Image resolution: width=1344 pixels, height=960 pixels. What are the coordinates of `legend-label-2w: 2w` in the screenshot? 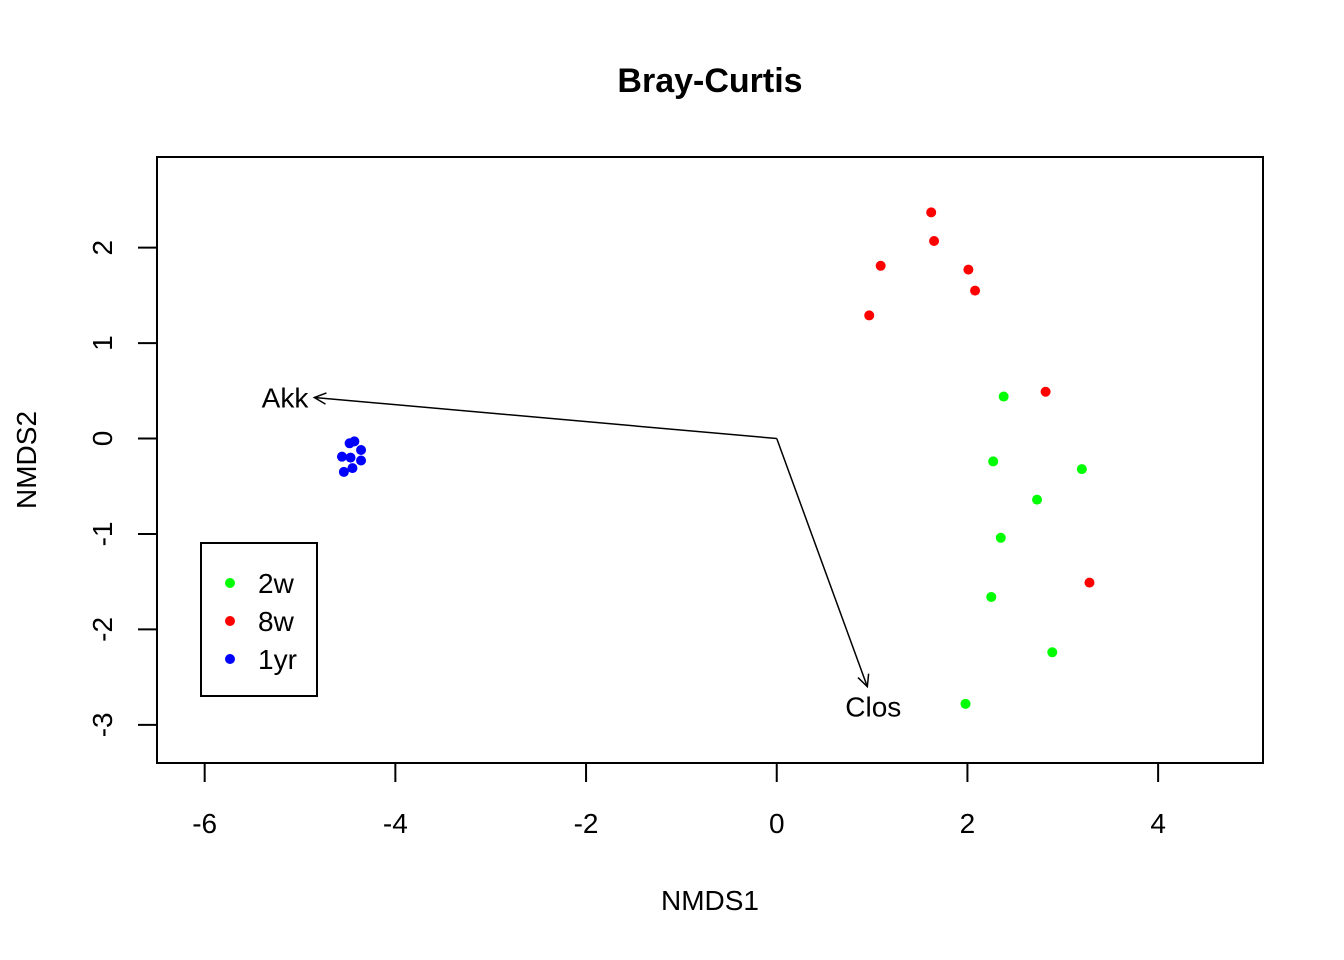 It's located at (276, 583).